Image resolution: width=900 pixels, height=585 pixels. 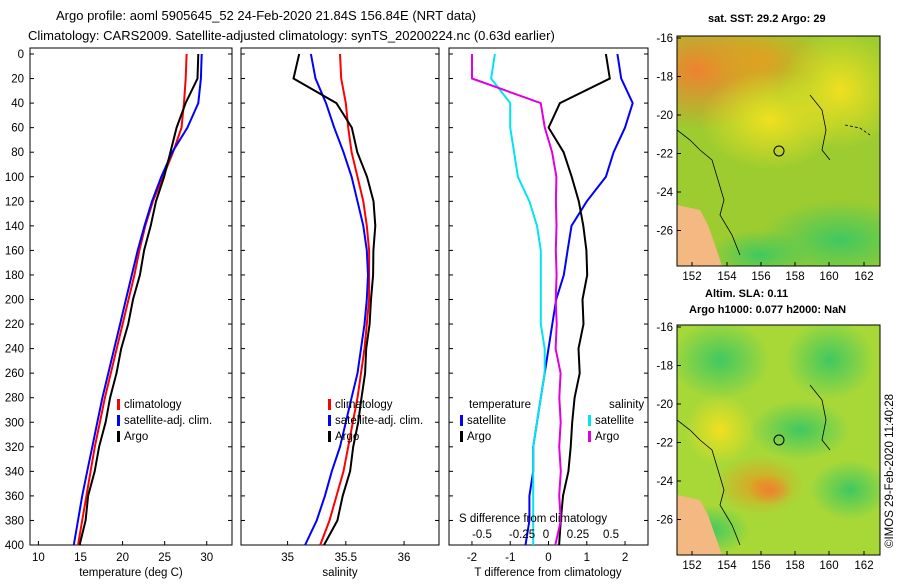 What do you see at coordinates (14, 399) in the screenshot?
I see `depth-tick-label: 280` at bounding box center [14, 399].